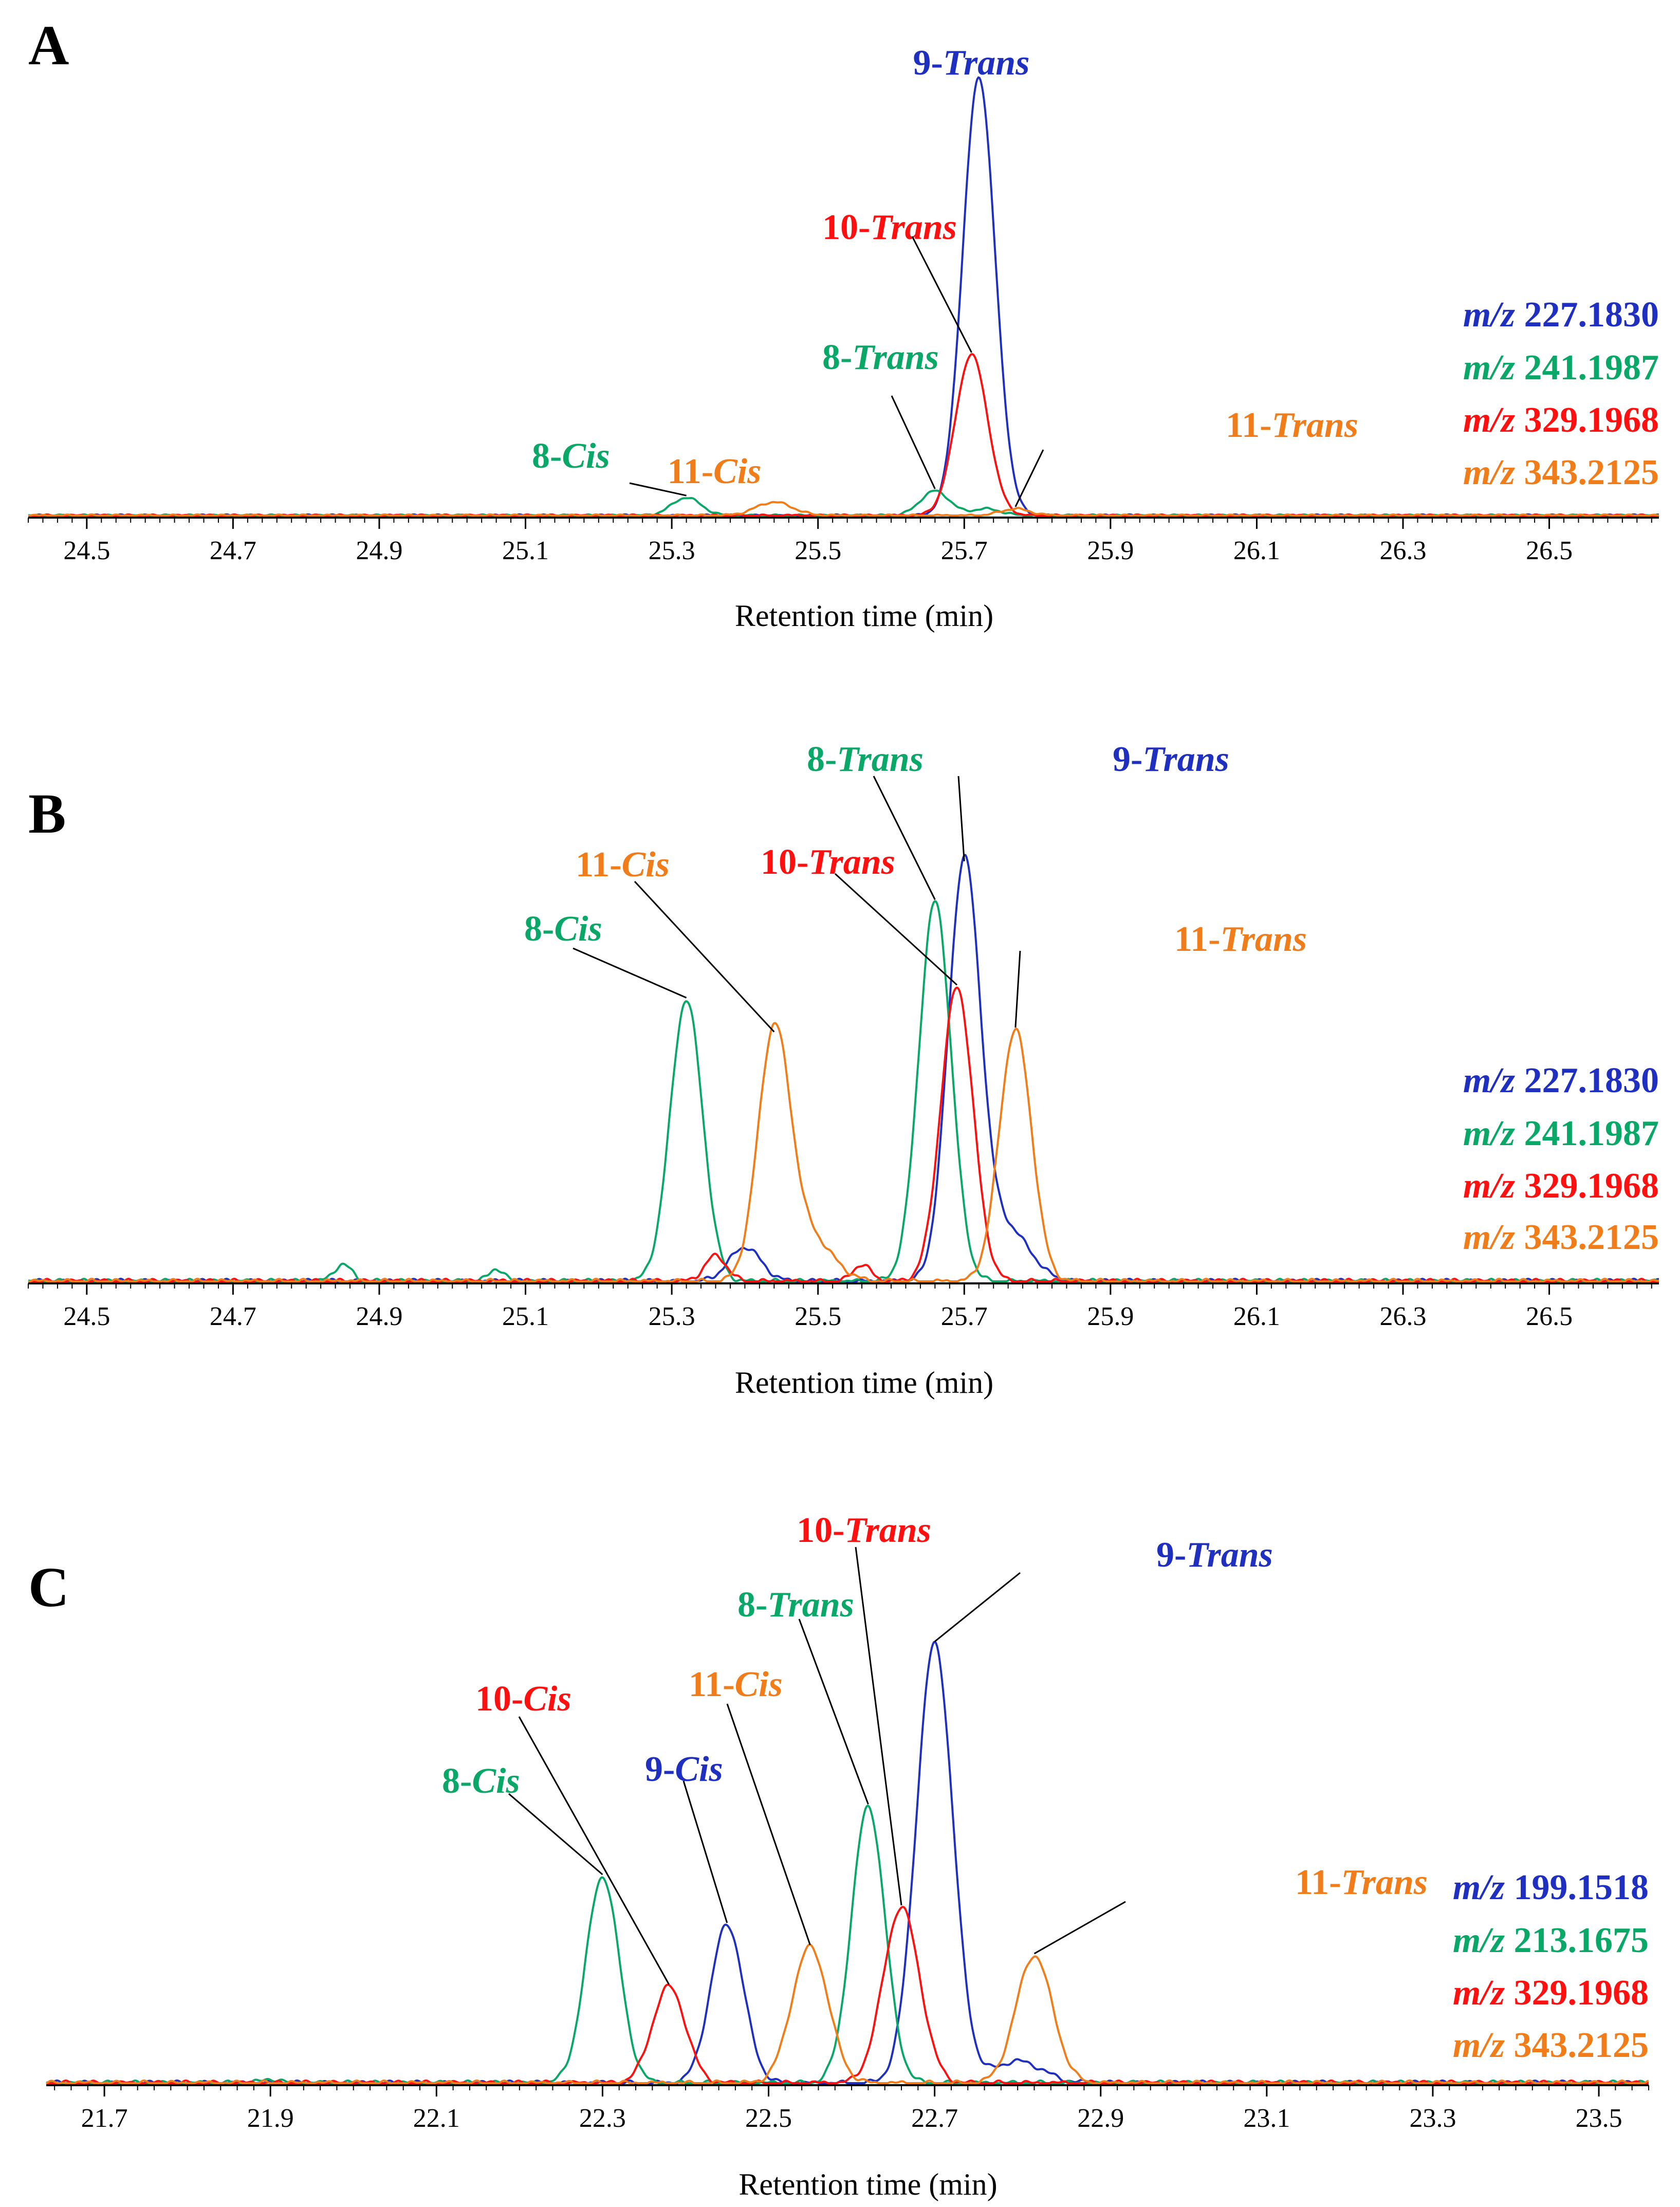 The width and height of the screenshot is (1680, 2207). What do you see at coordinates (48, 1587) in the screenshot?
I see `panel-letter: C` at bounding box center [48, 1587].